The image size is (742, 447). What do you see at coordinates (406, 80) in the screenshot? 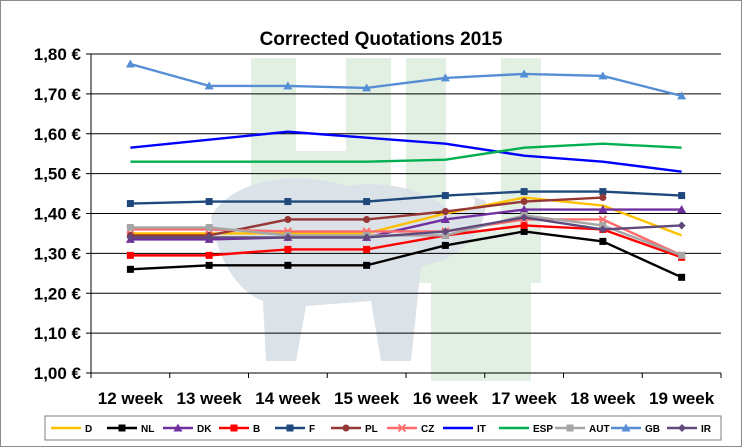
I see `series-line-gb` at bounding box center [406, 80].